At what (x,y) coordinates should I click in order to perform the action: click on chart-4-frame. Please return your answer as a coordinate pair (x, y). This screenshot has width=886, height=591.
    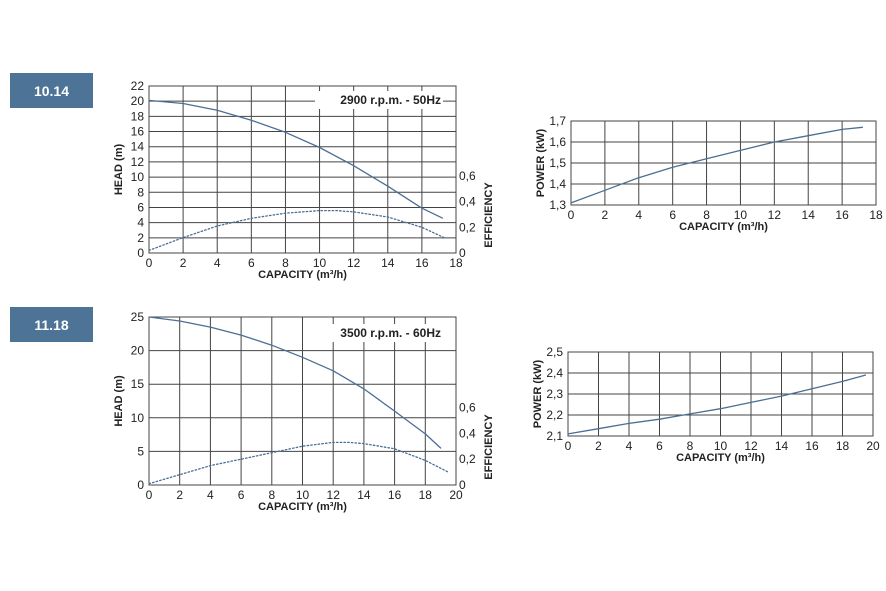
    Looking at the image, I should click on (720, 394).